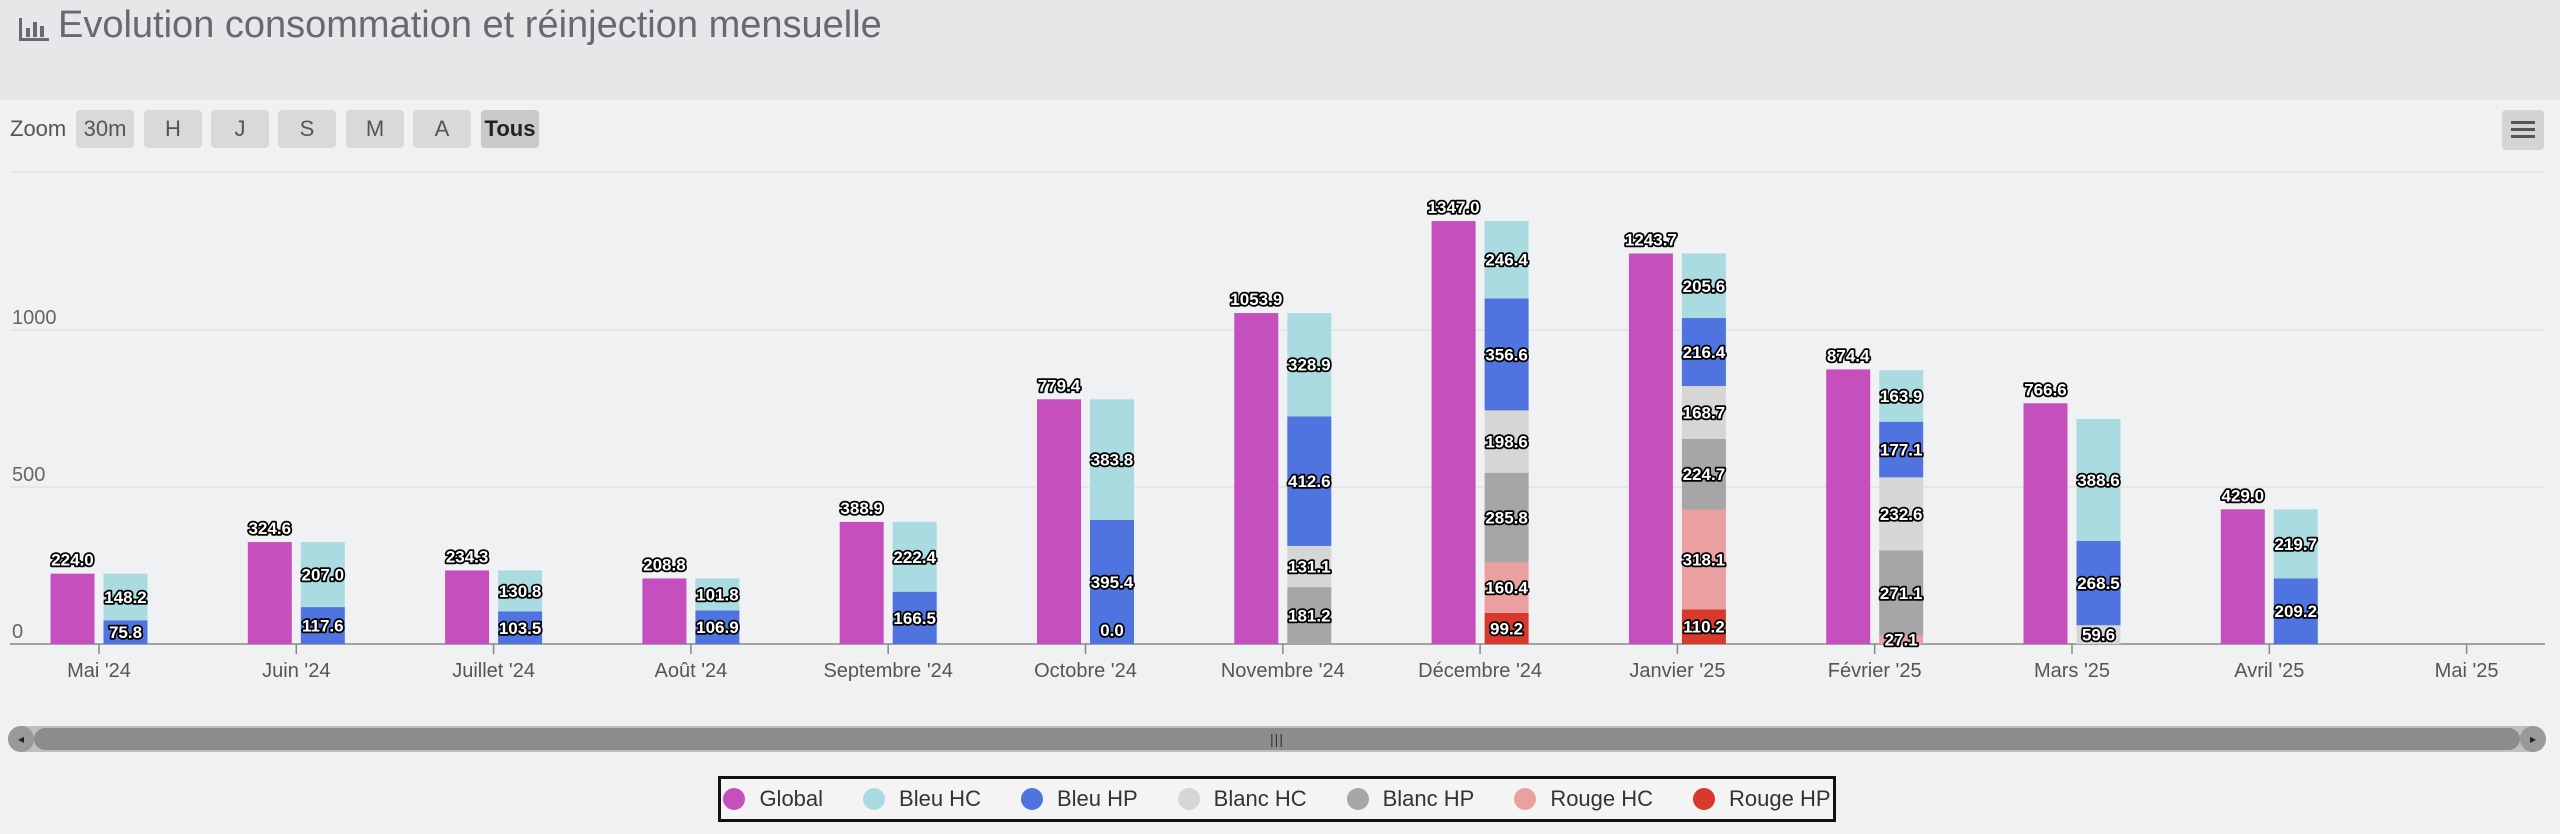  I want to click on legend-item-bleu-hp: Bleu HP, so click(1079, 799).